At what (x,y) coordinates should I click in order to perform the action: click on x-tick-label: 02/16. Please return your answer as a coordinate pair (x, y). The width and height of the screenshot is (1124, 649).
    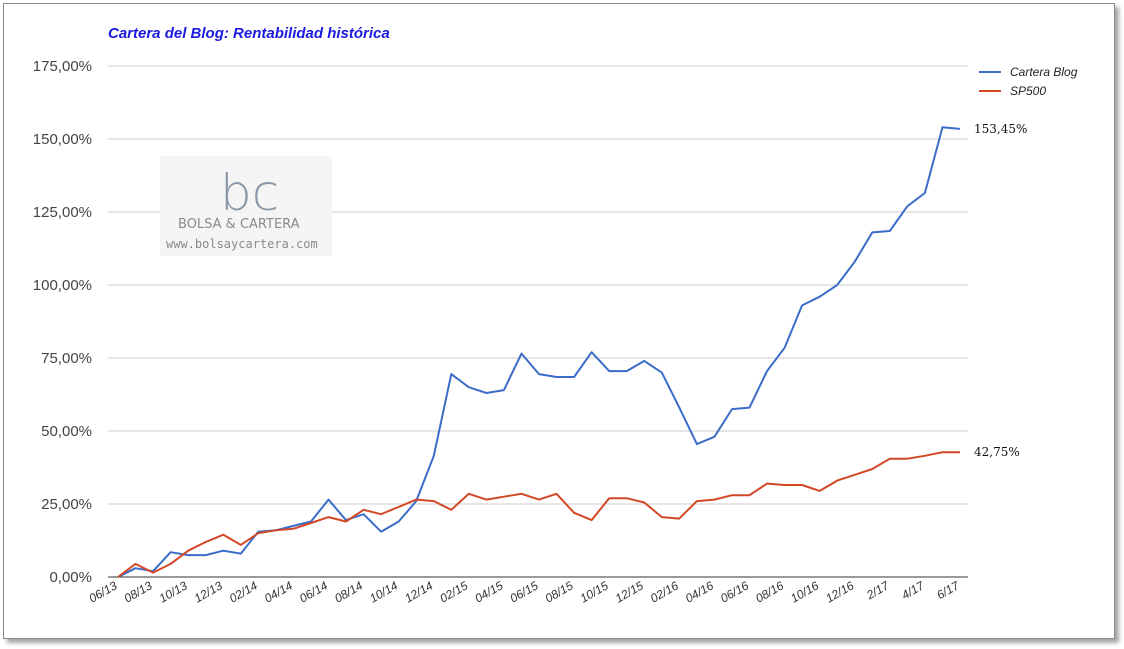
    Looking at the image, I should click on (664, 591).